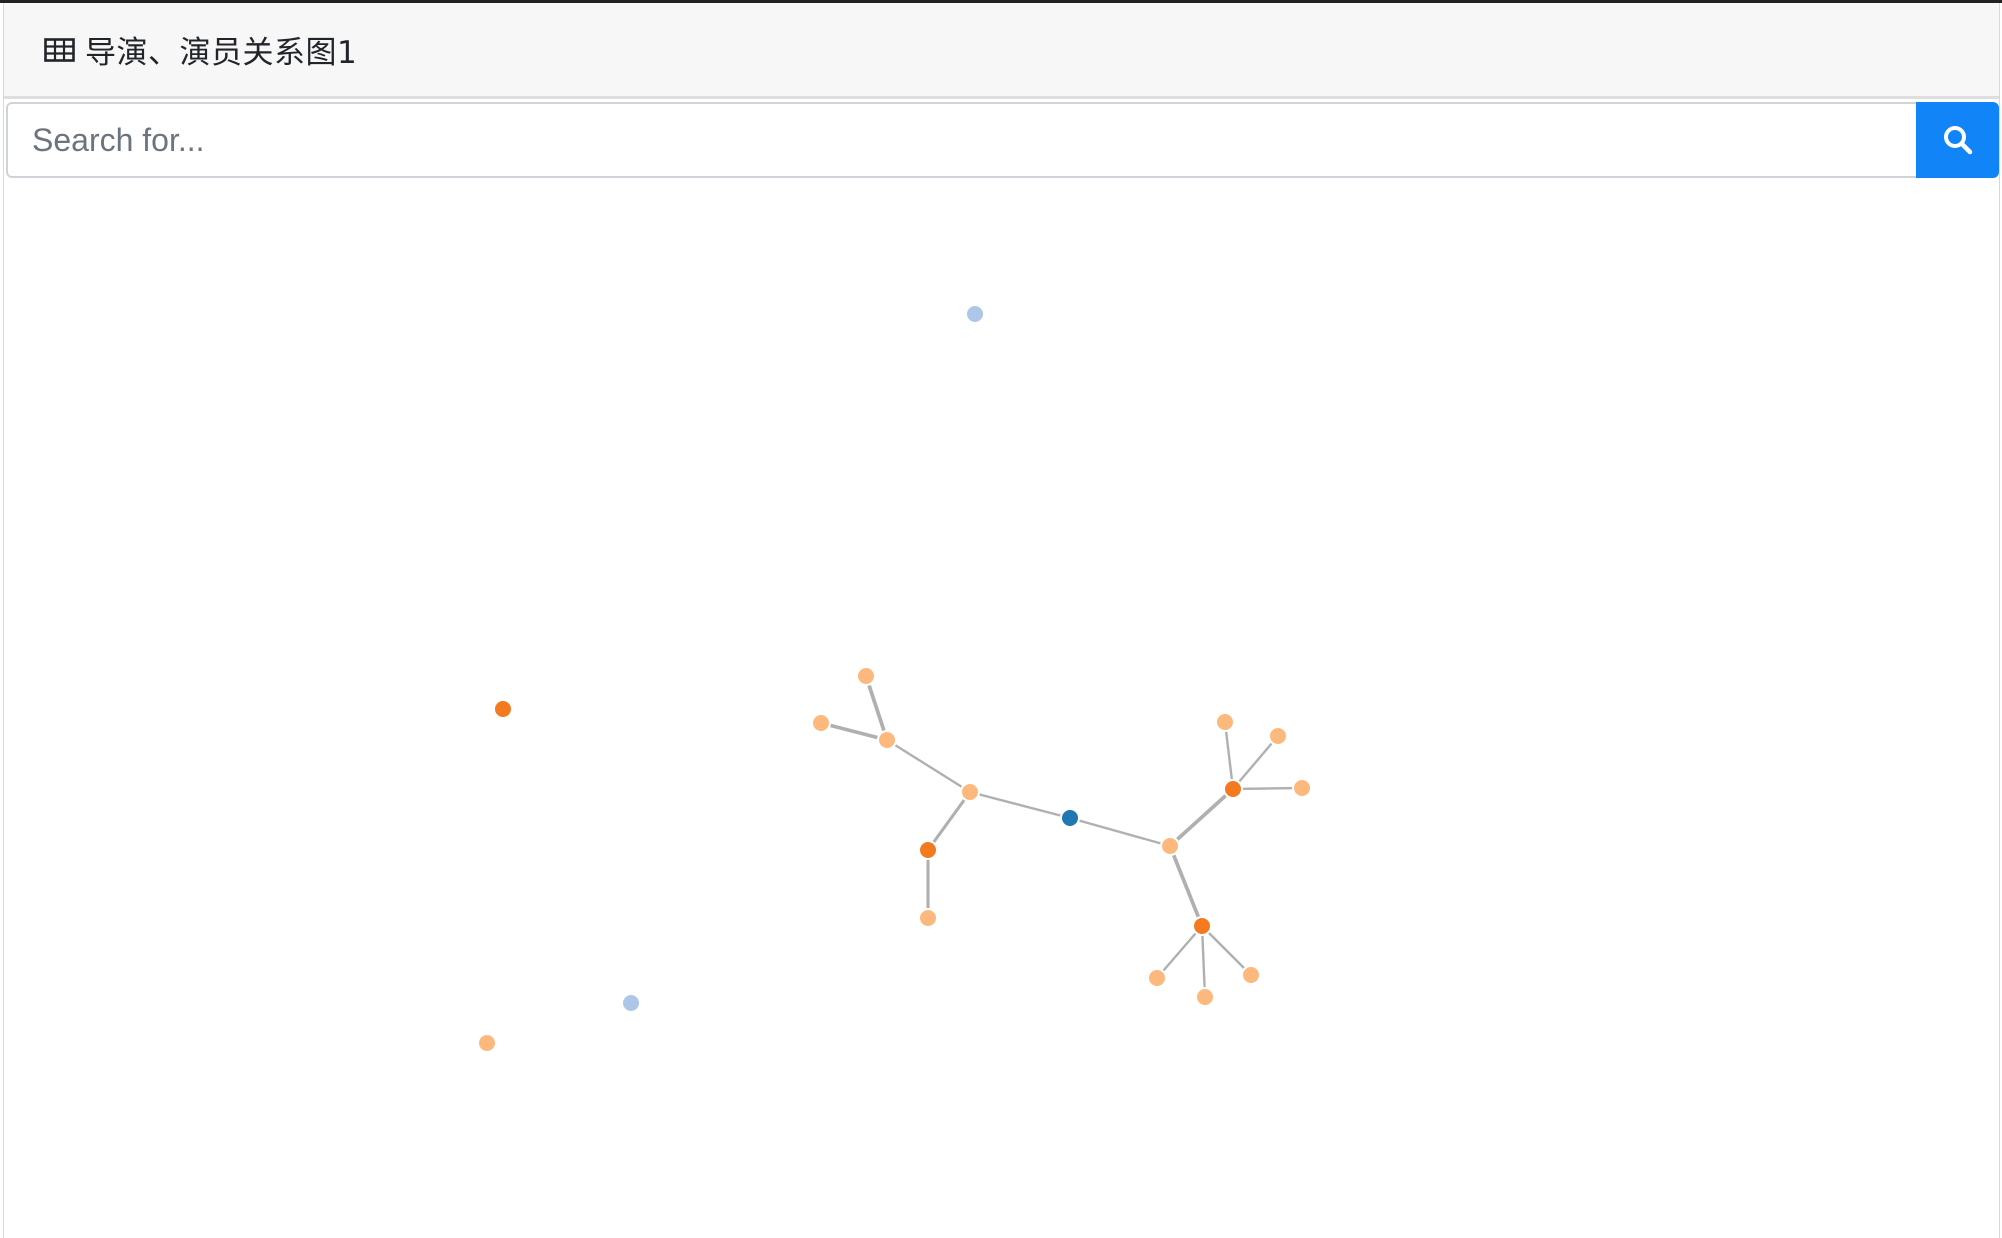  I want to click on links-layer, so click(1061, 836).